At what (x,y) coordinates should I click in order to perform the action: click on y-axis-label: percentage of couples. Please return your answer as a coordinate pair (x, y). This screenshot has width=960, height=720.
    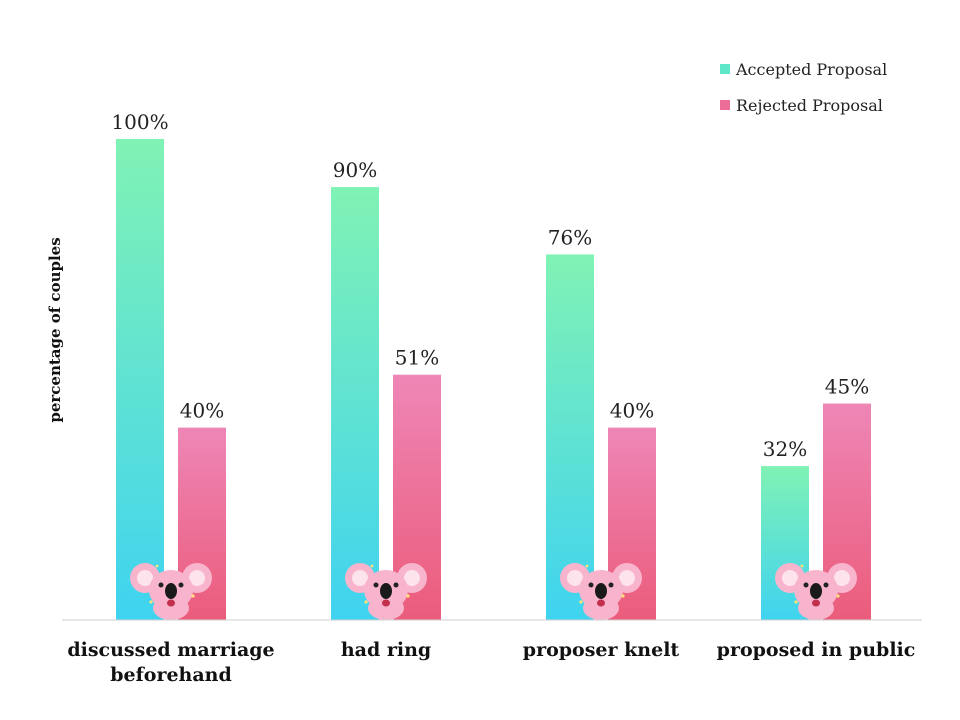
    Looking at the image, I should click on (55, 330).